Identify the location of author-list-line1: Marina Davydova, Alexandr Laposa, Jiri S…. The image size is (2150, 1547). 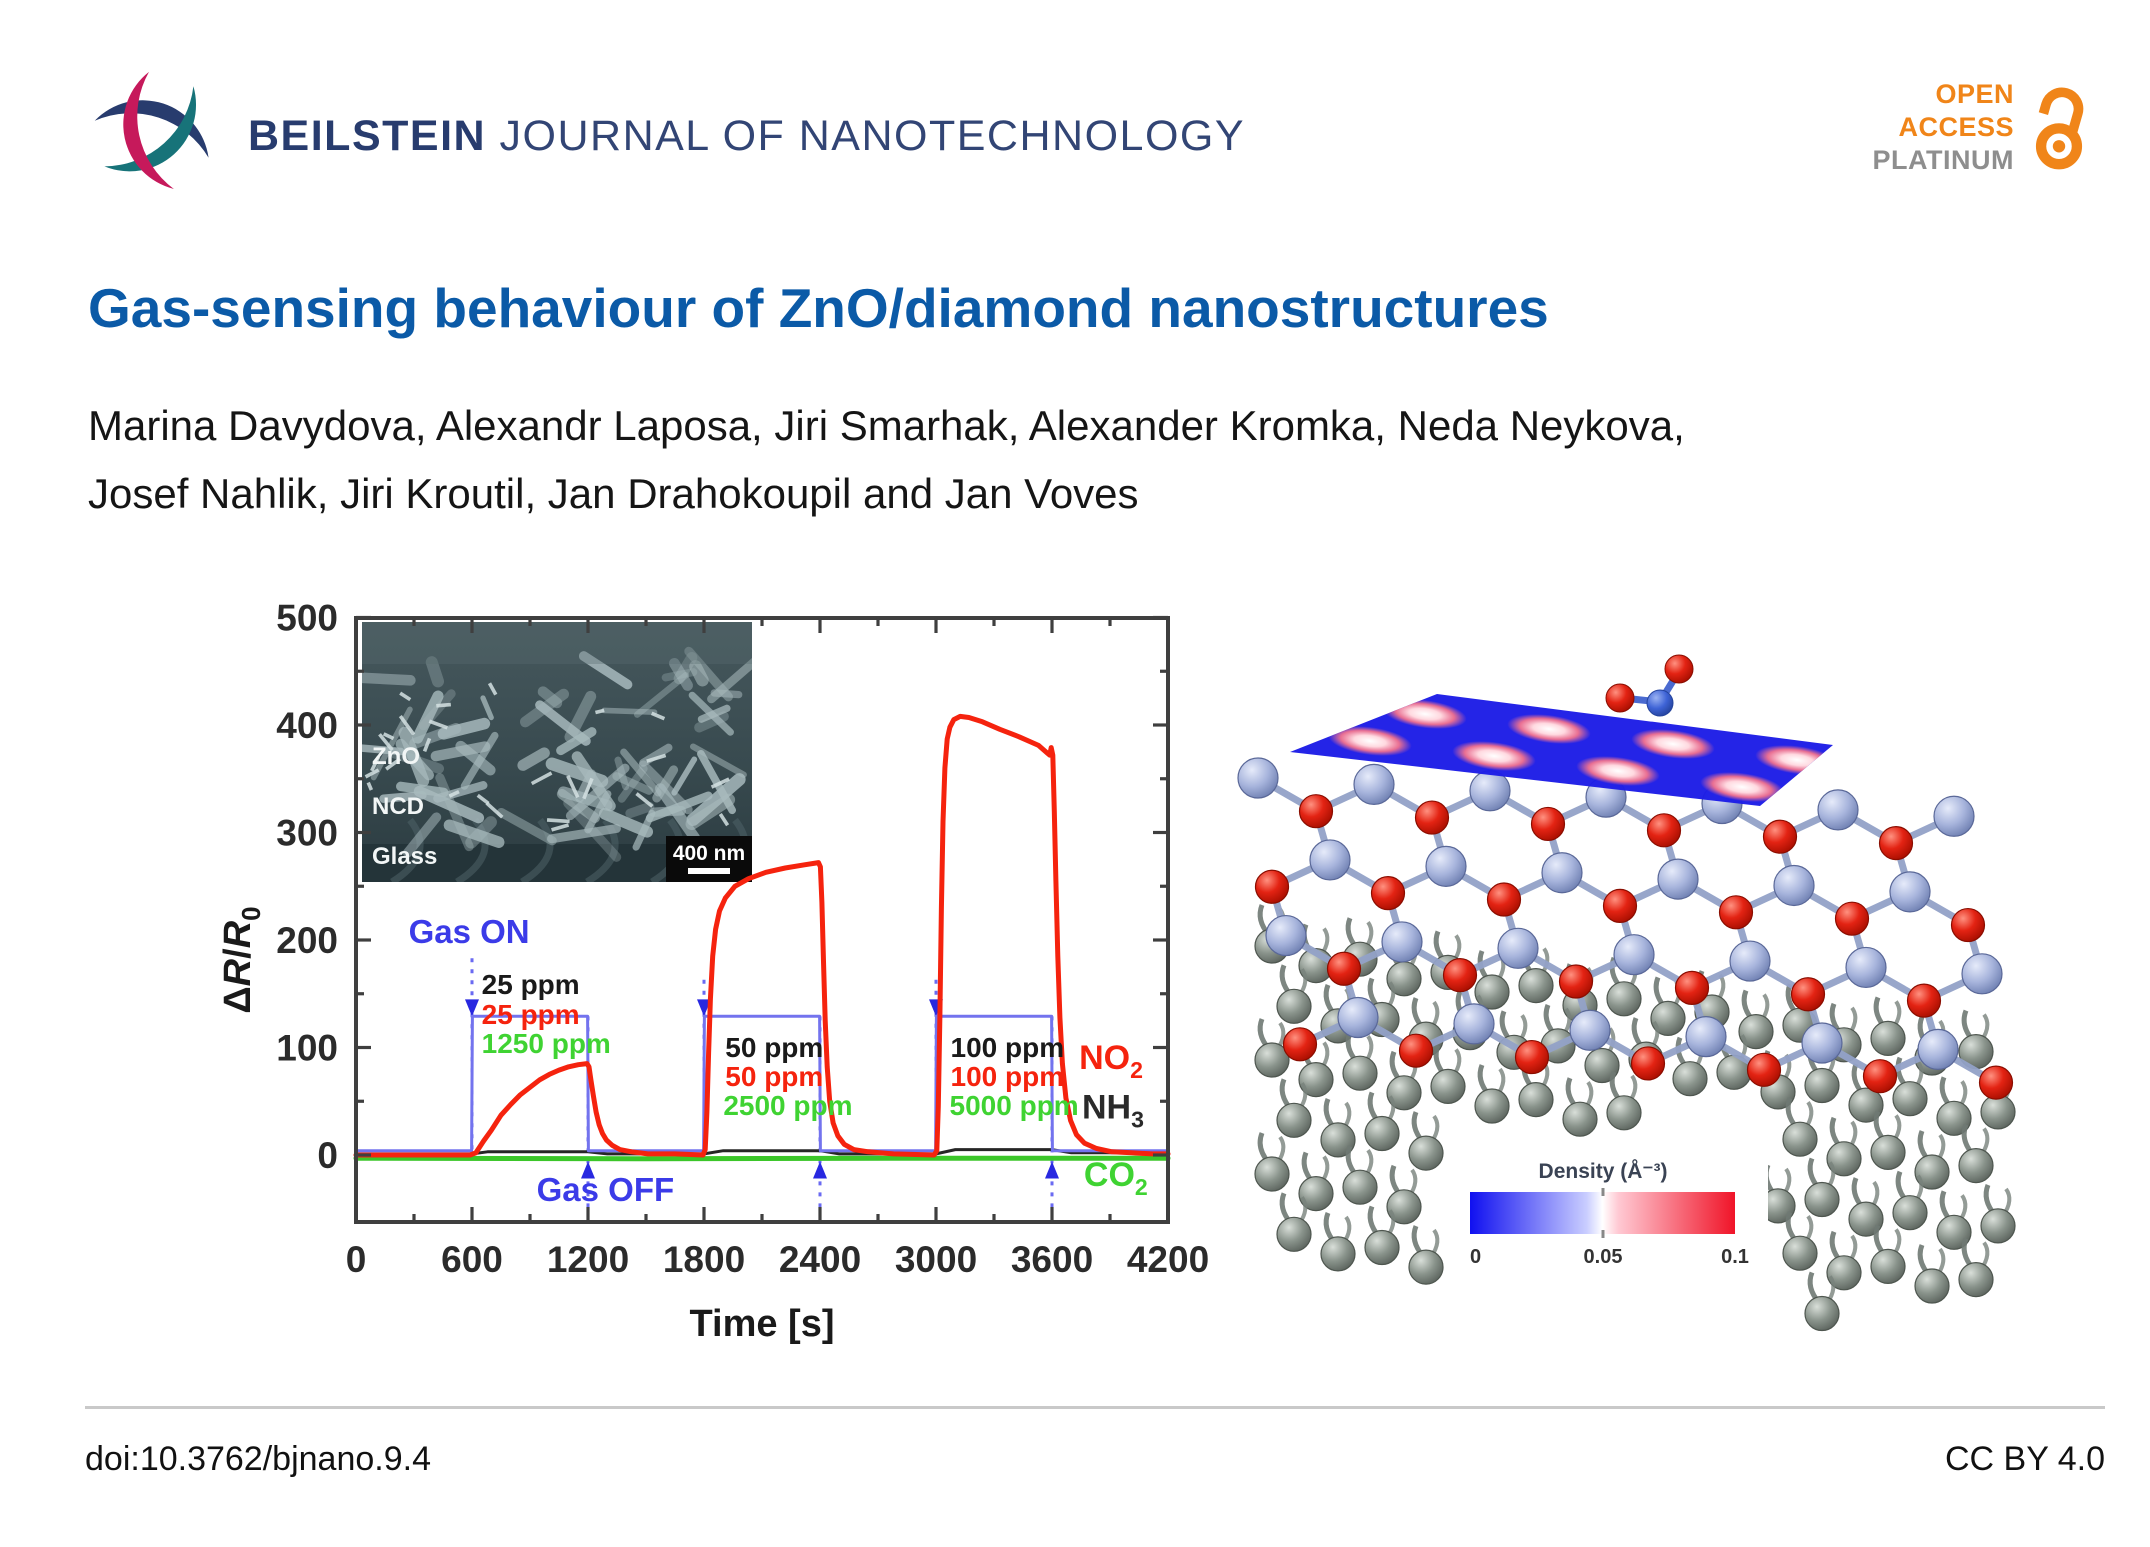
(886, 425).